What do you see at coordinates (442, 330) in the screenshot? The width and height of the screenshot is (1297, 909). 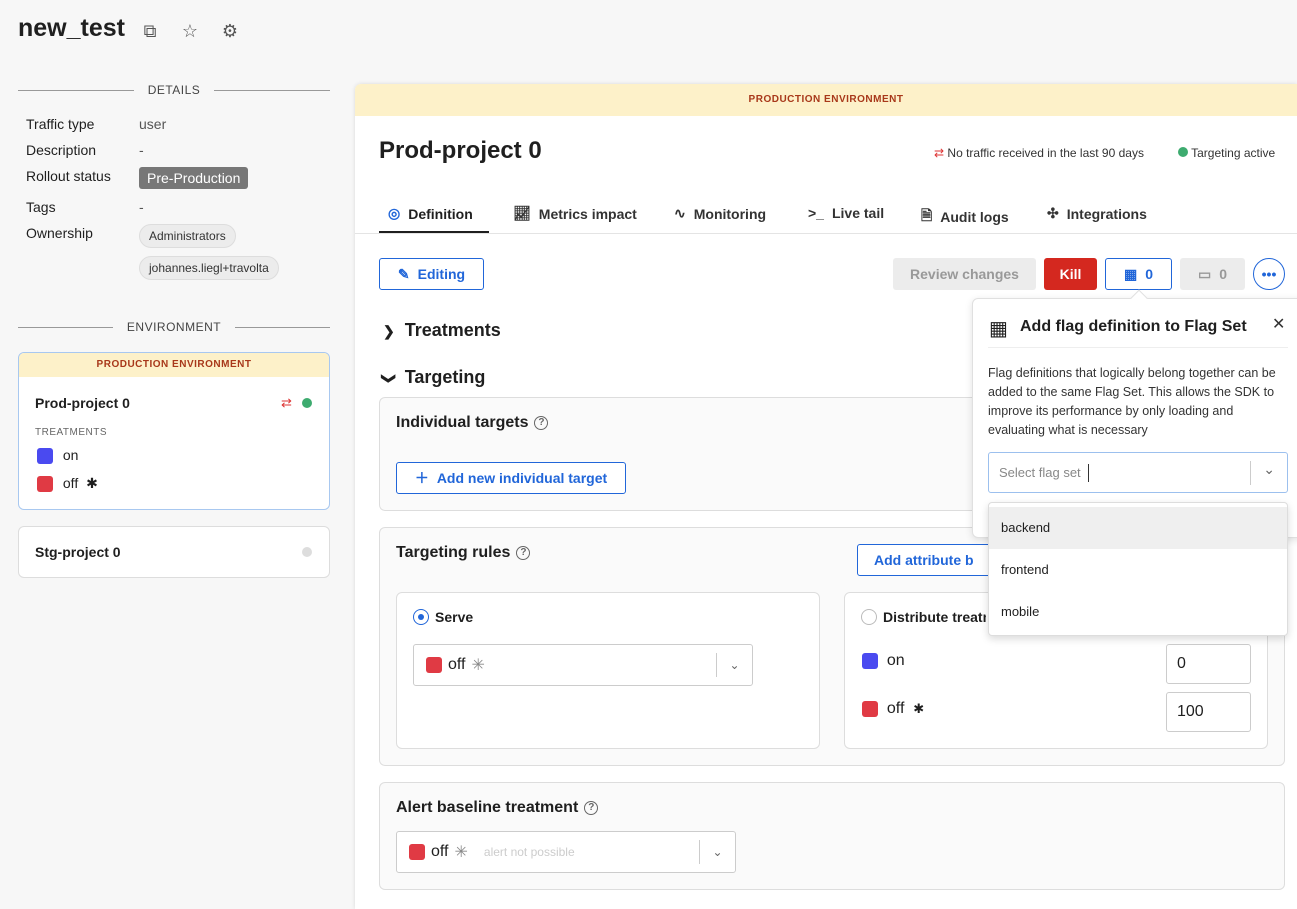 I see `treatments-section: ❯ Treatments` at bounding box center [442, 330].